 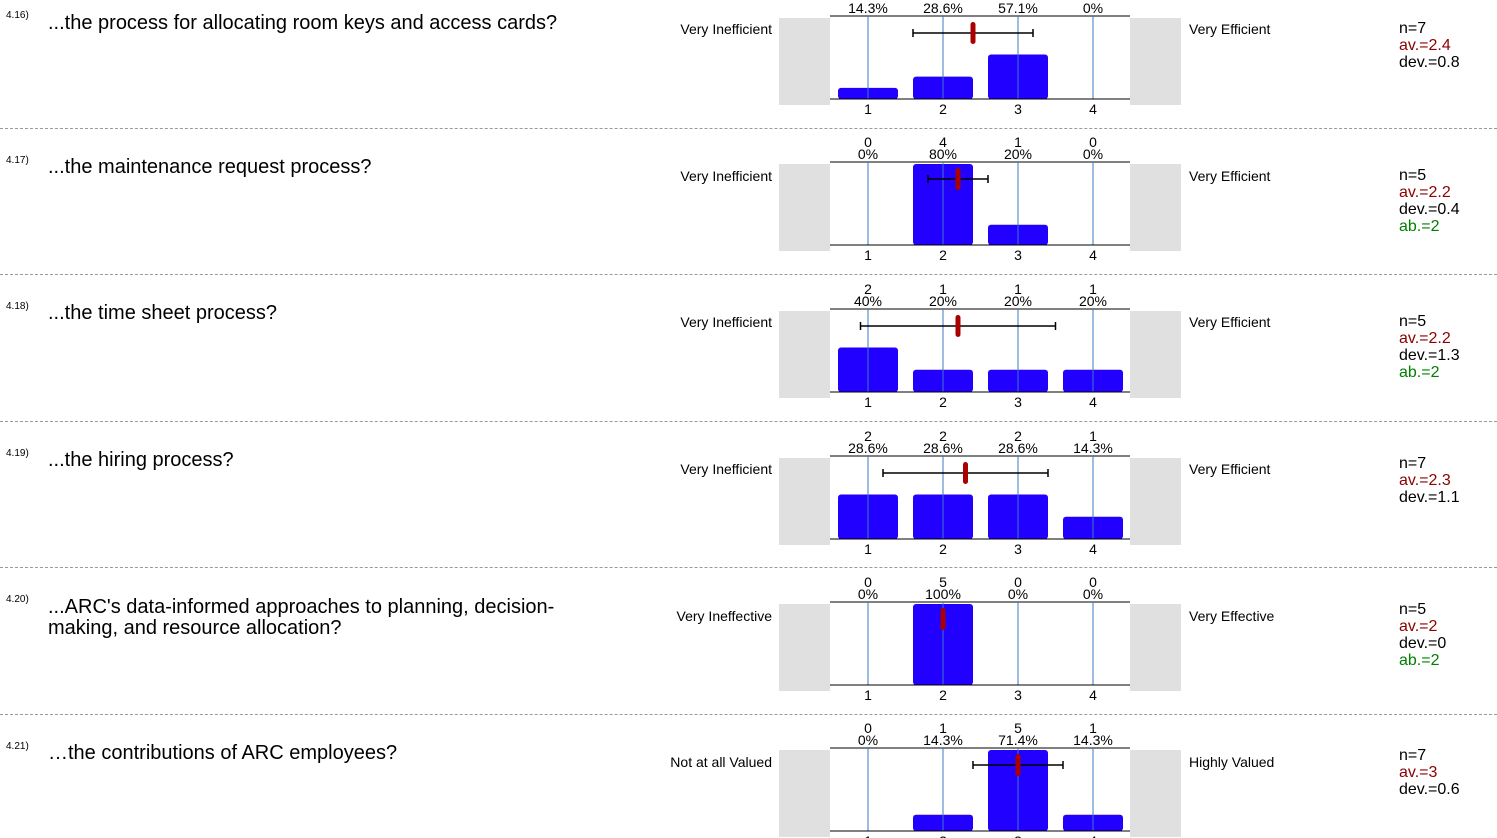 What do you see at coordinates (1429, 62) in the screenshot?
I see `stat-deviation: dev.=0.8` at bounding box center [1429, 62].